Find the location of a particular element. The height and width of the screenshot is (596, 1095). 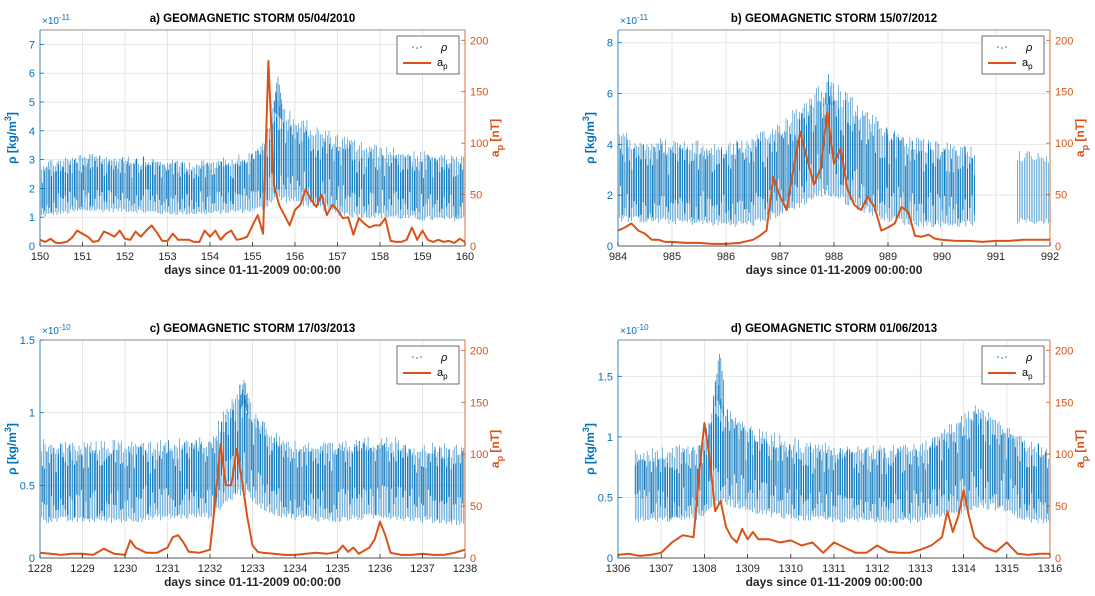

rho-series is located at coordinates (842, 439).